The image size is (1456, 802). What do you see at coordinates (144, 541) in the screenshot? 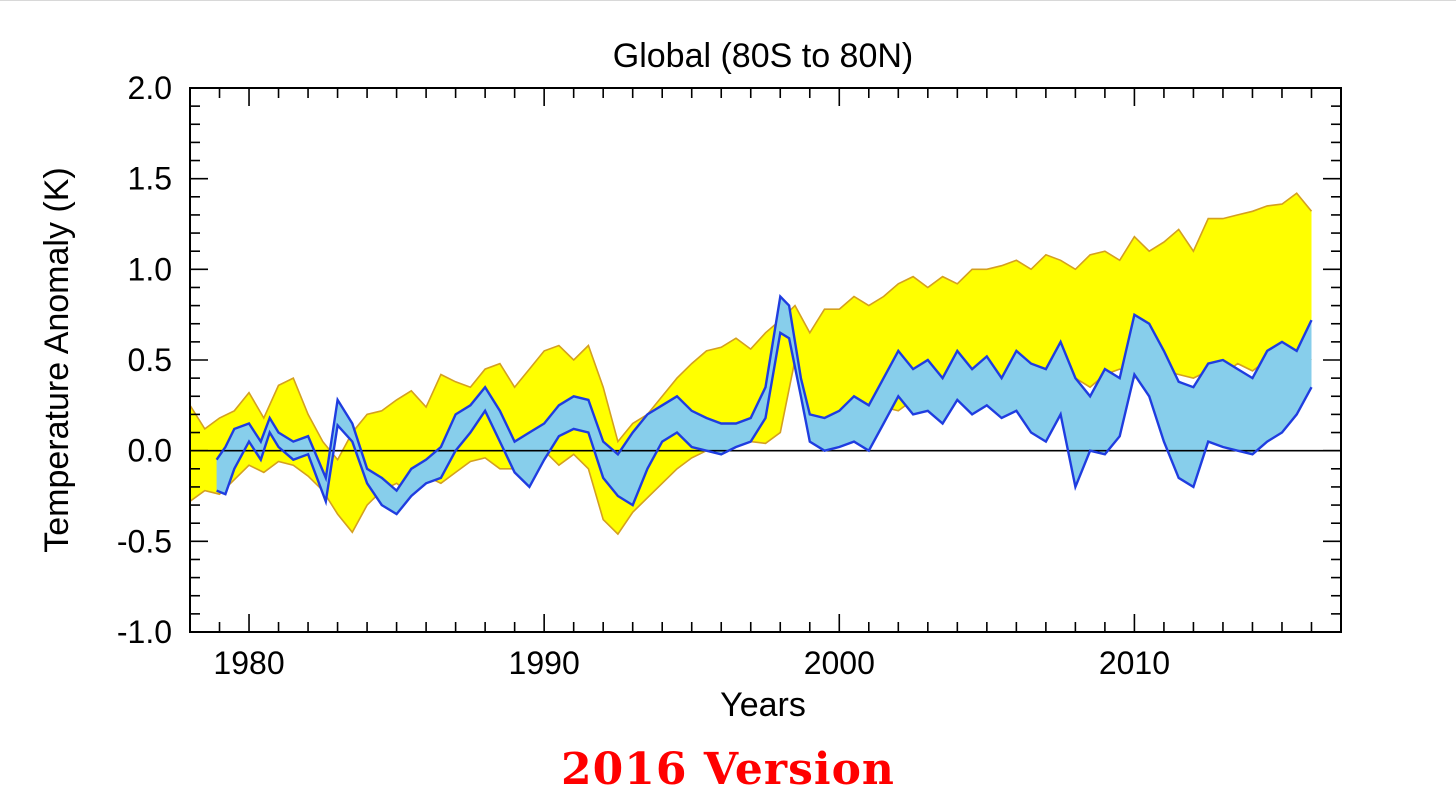
I see `y-tick-label: -0.5` at bounding box center [144, 541].